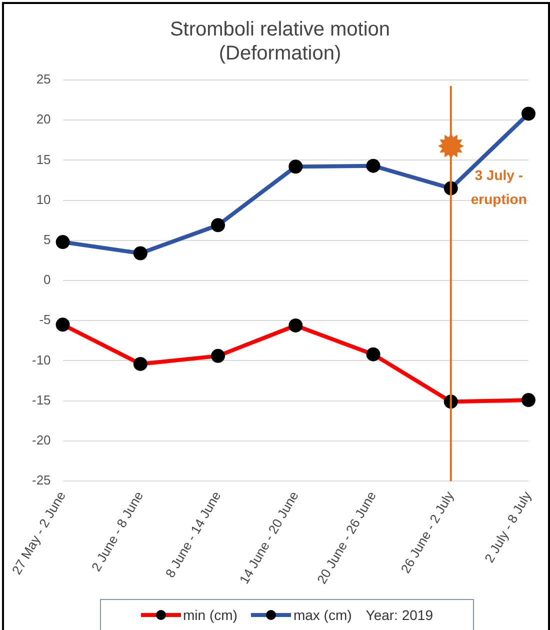  I want to click on text: Year: 2019, so click(399, 615).